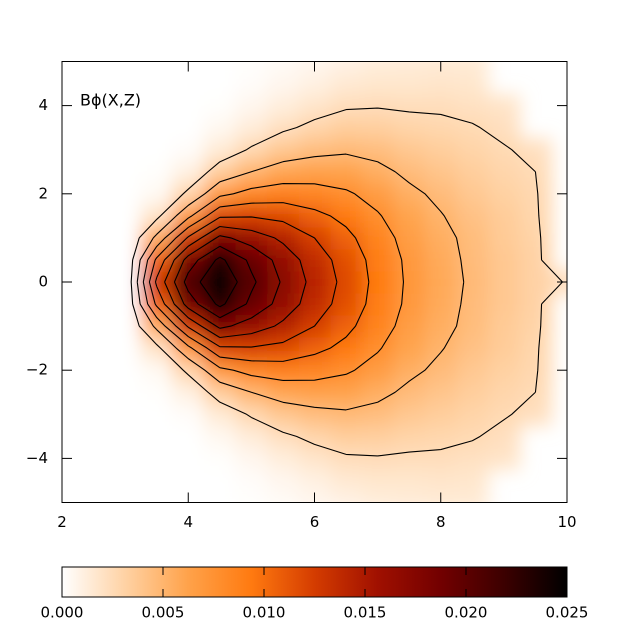 This screenshot has height=629, width=629. I want to click on y-tick-label: 0, so click(43, 282).